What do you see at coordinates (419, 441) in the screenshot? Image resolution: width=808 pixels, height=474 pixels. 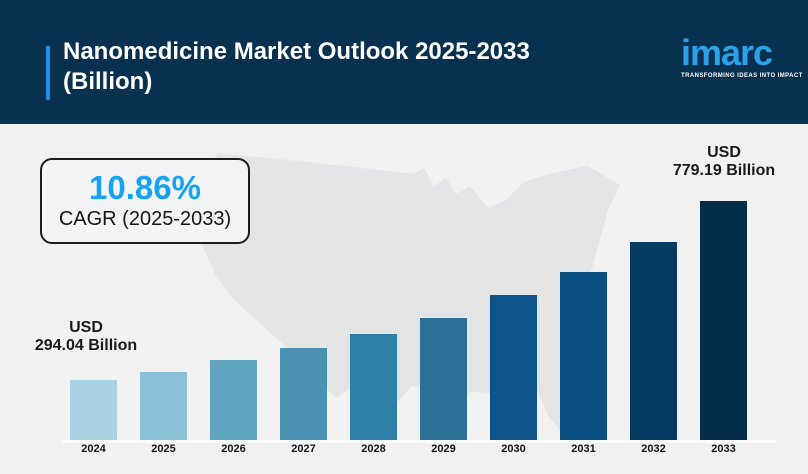 I see `x-axis-line` at bounding box center [419, 441].